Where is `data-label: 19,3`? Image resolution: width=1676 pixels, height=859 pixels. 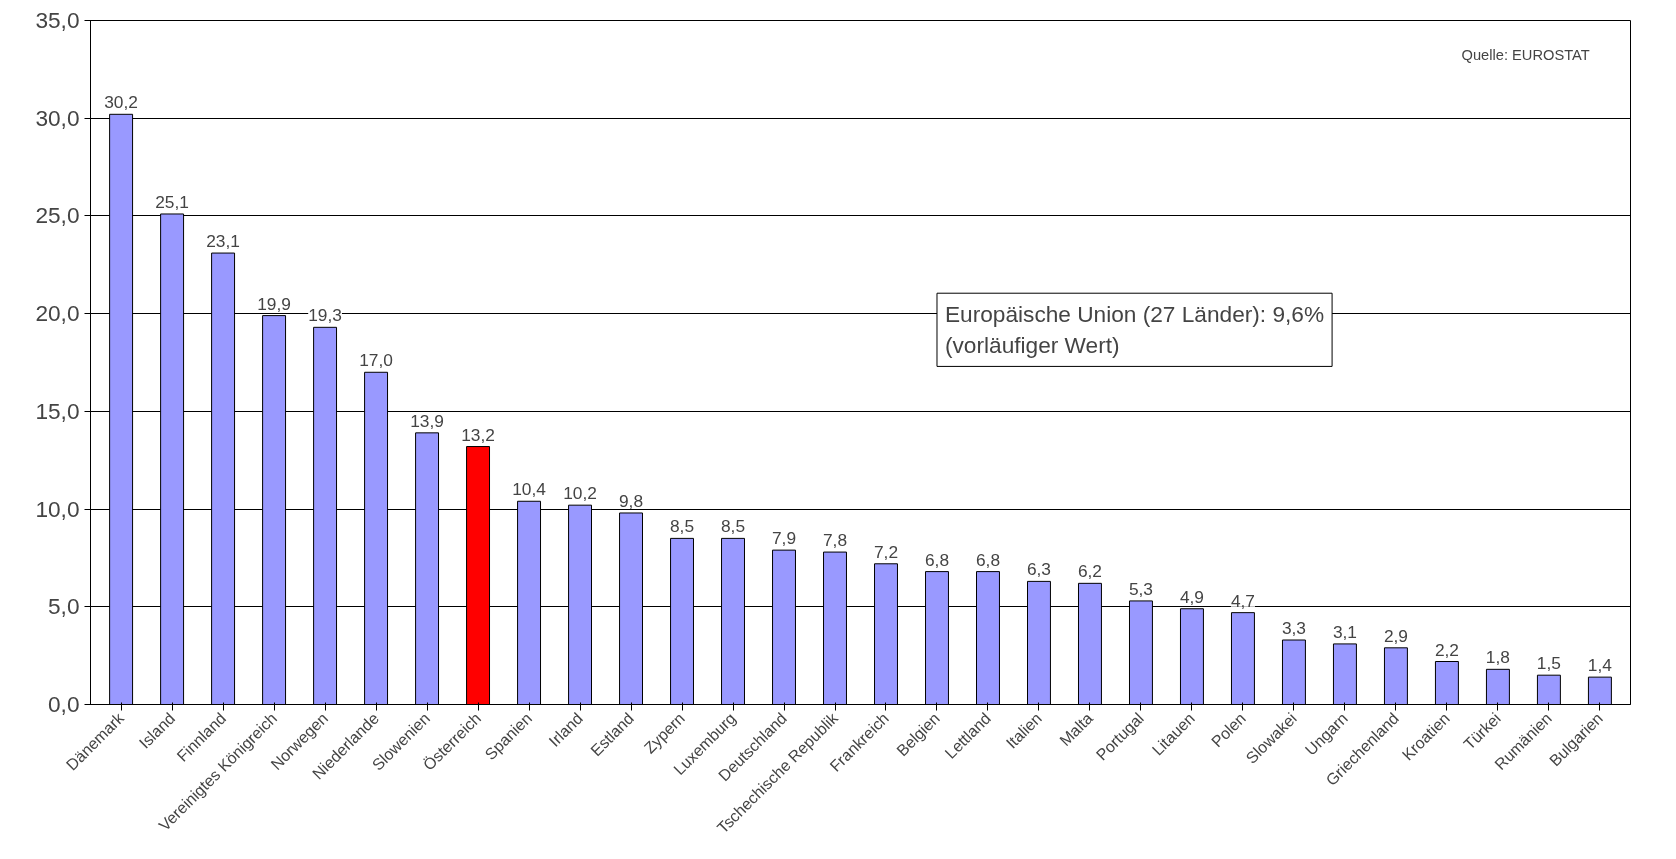
data-label: 19,3 is located at coordinates (325, 315).